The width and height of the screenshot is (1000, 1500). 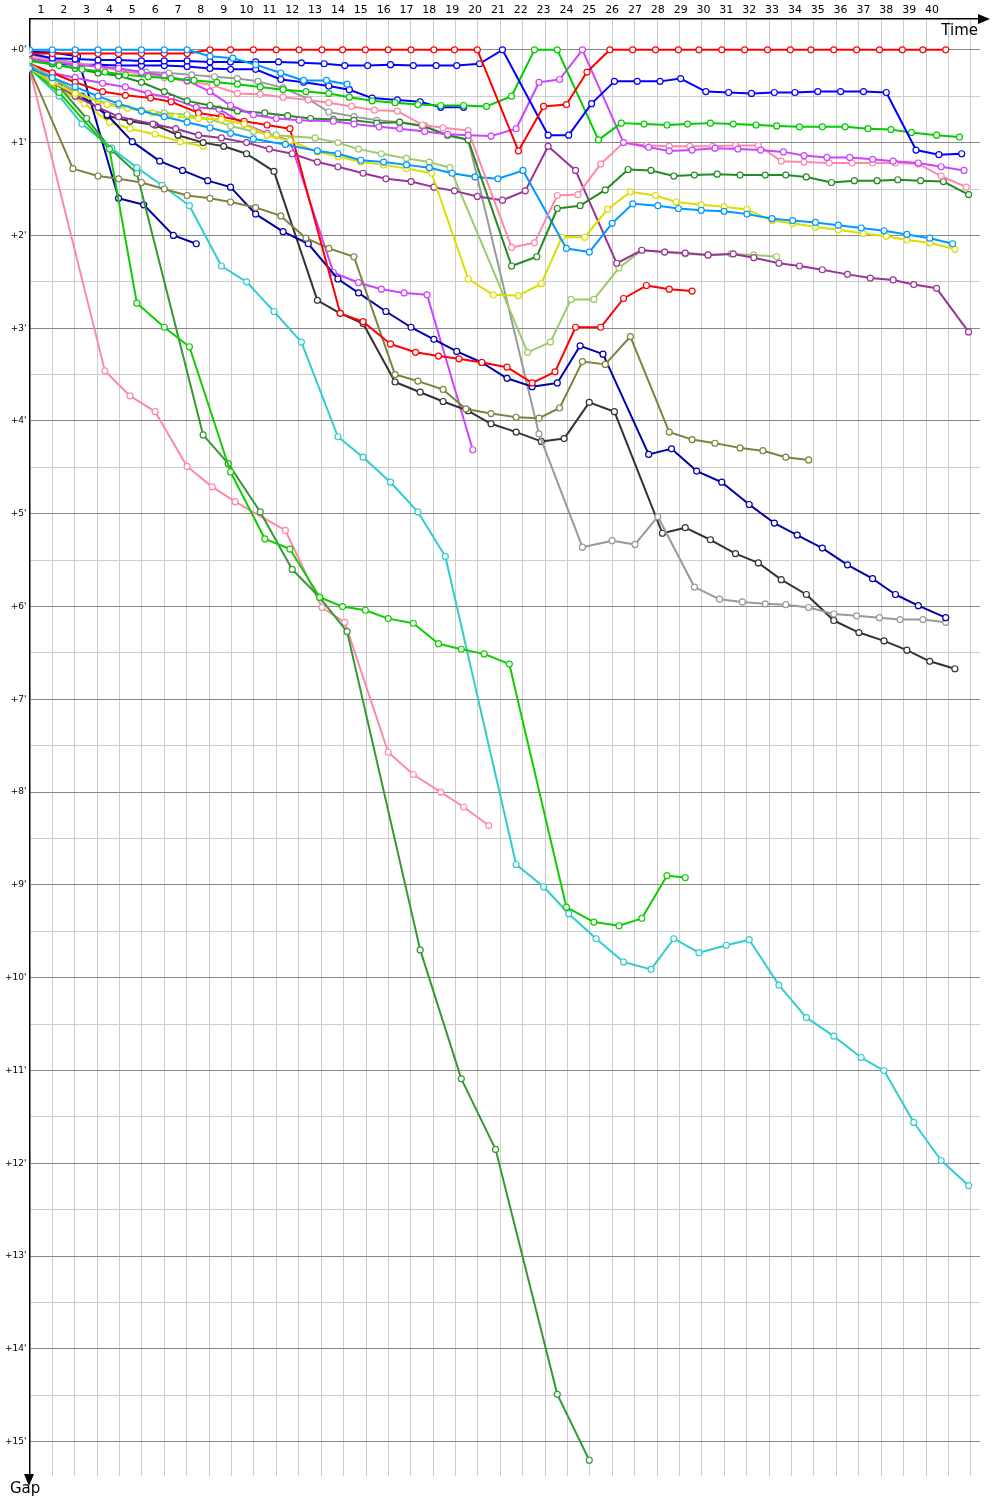 What do you see at coordinates (315, 10) in the screenshot?
I see `x-tick-label: 13` at bounding box center [315, 10].